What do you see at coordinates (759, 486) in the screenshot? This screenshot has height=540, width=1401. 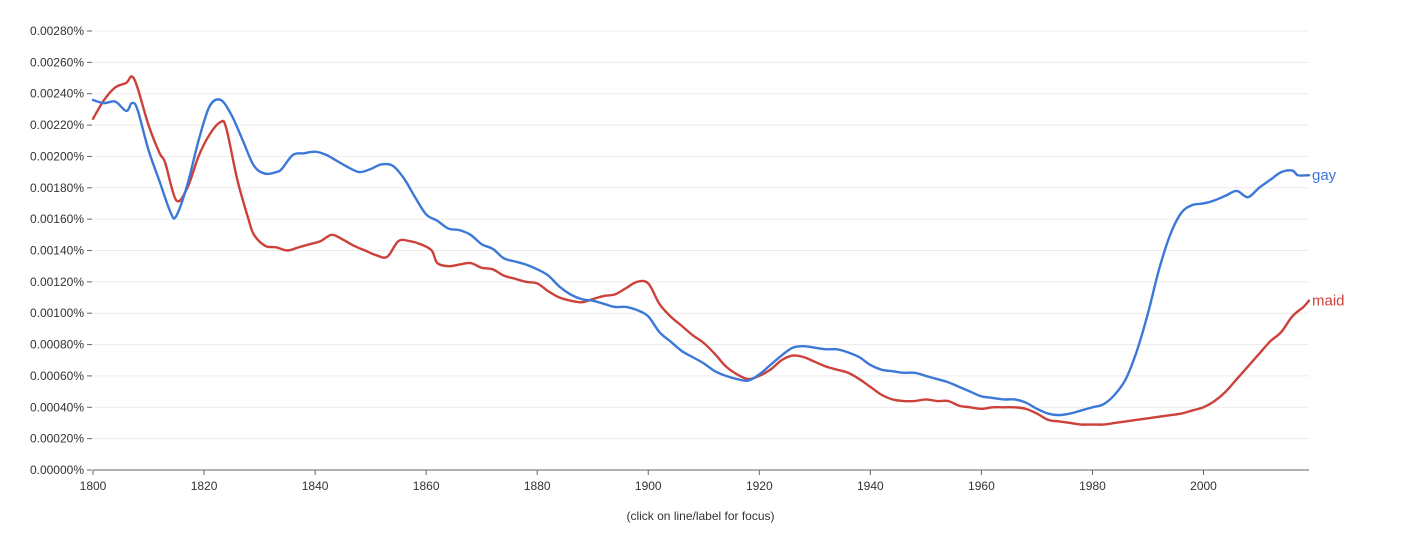 I see `x-tick-label: 1920` at bounding box center [759, 486].